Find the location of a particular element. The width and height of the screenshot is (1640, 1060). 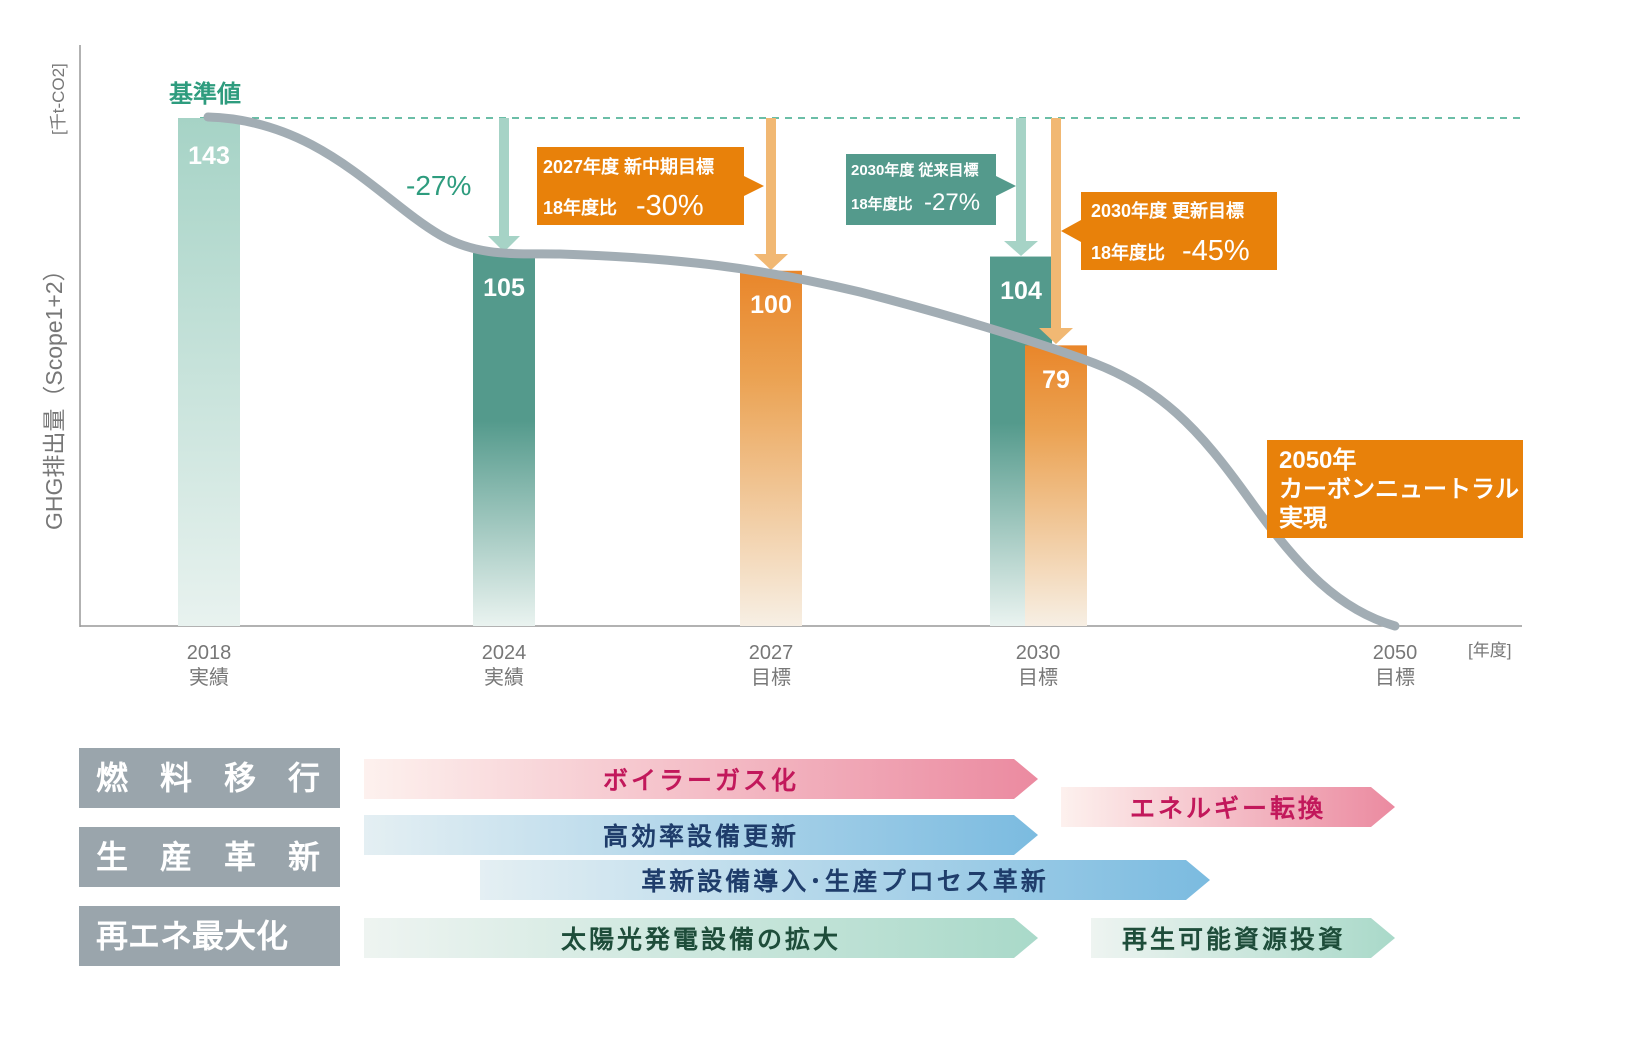

svg-text: 革新設備導入･生産プロセス革新 is located at coordinates (845, 881).